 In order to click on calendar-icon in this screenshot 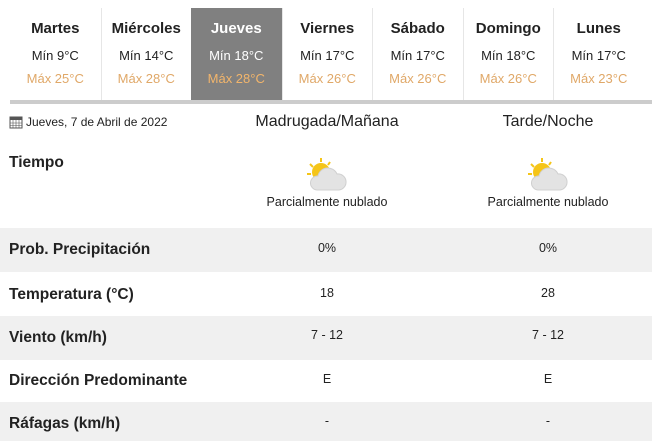, I will do `click(16, 122)`.